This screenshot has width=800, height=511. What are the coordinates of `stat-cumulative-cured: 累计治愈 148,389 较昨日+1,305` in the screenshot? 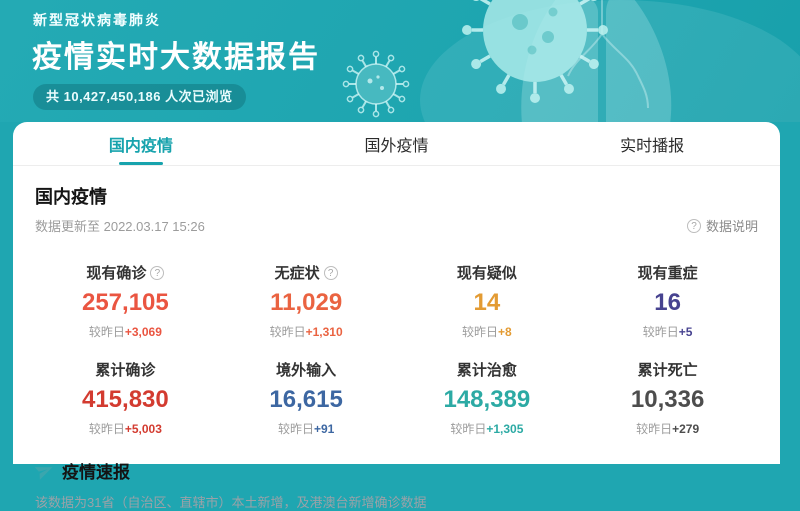 It's located at (487, 398).